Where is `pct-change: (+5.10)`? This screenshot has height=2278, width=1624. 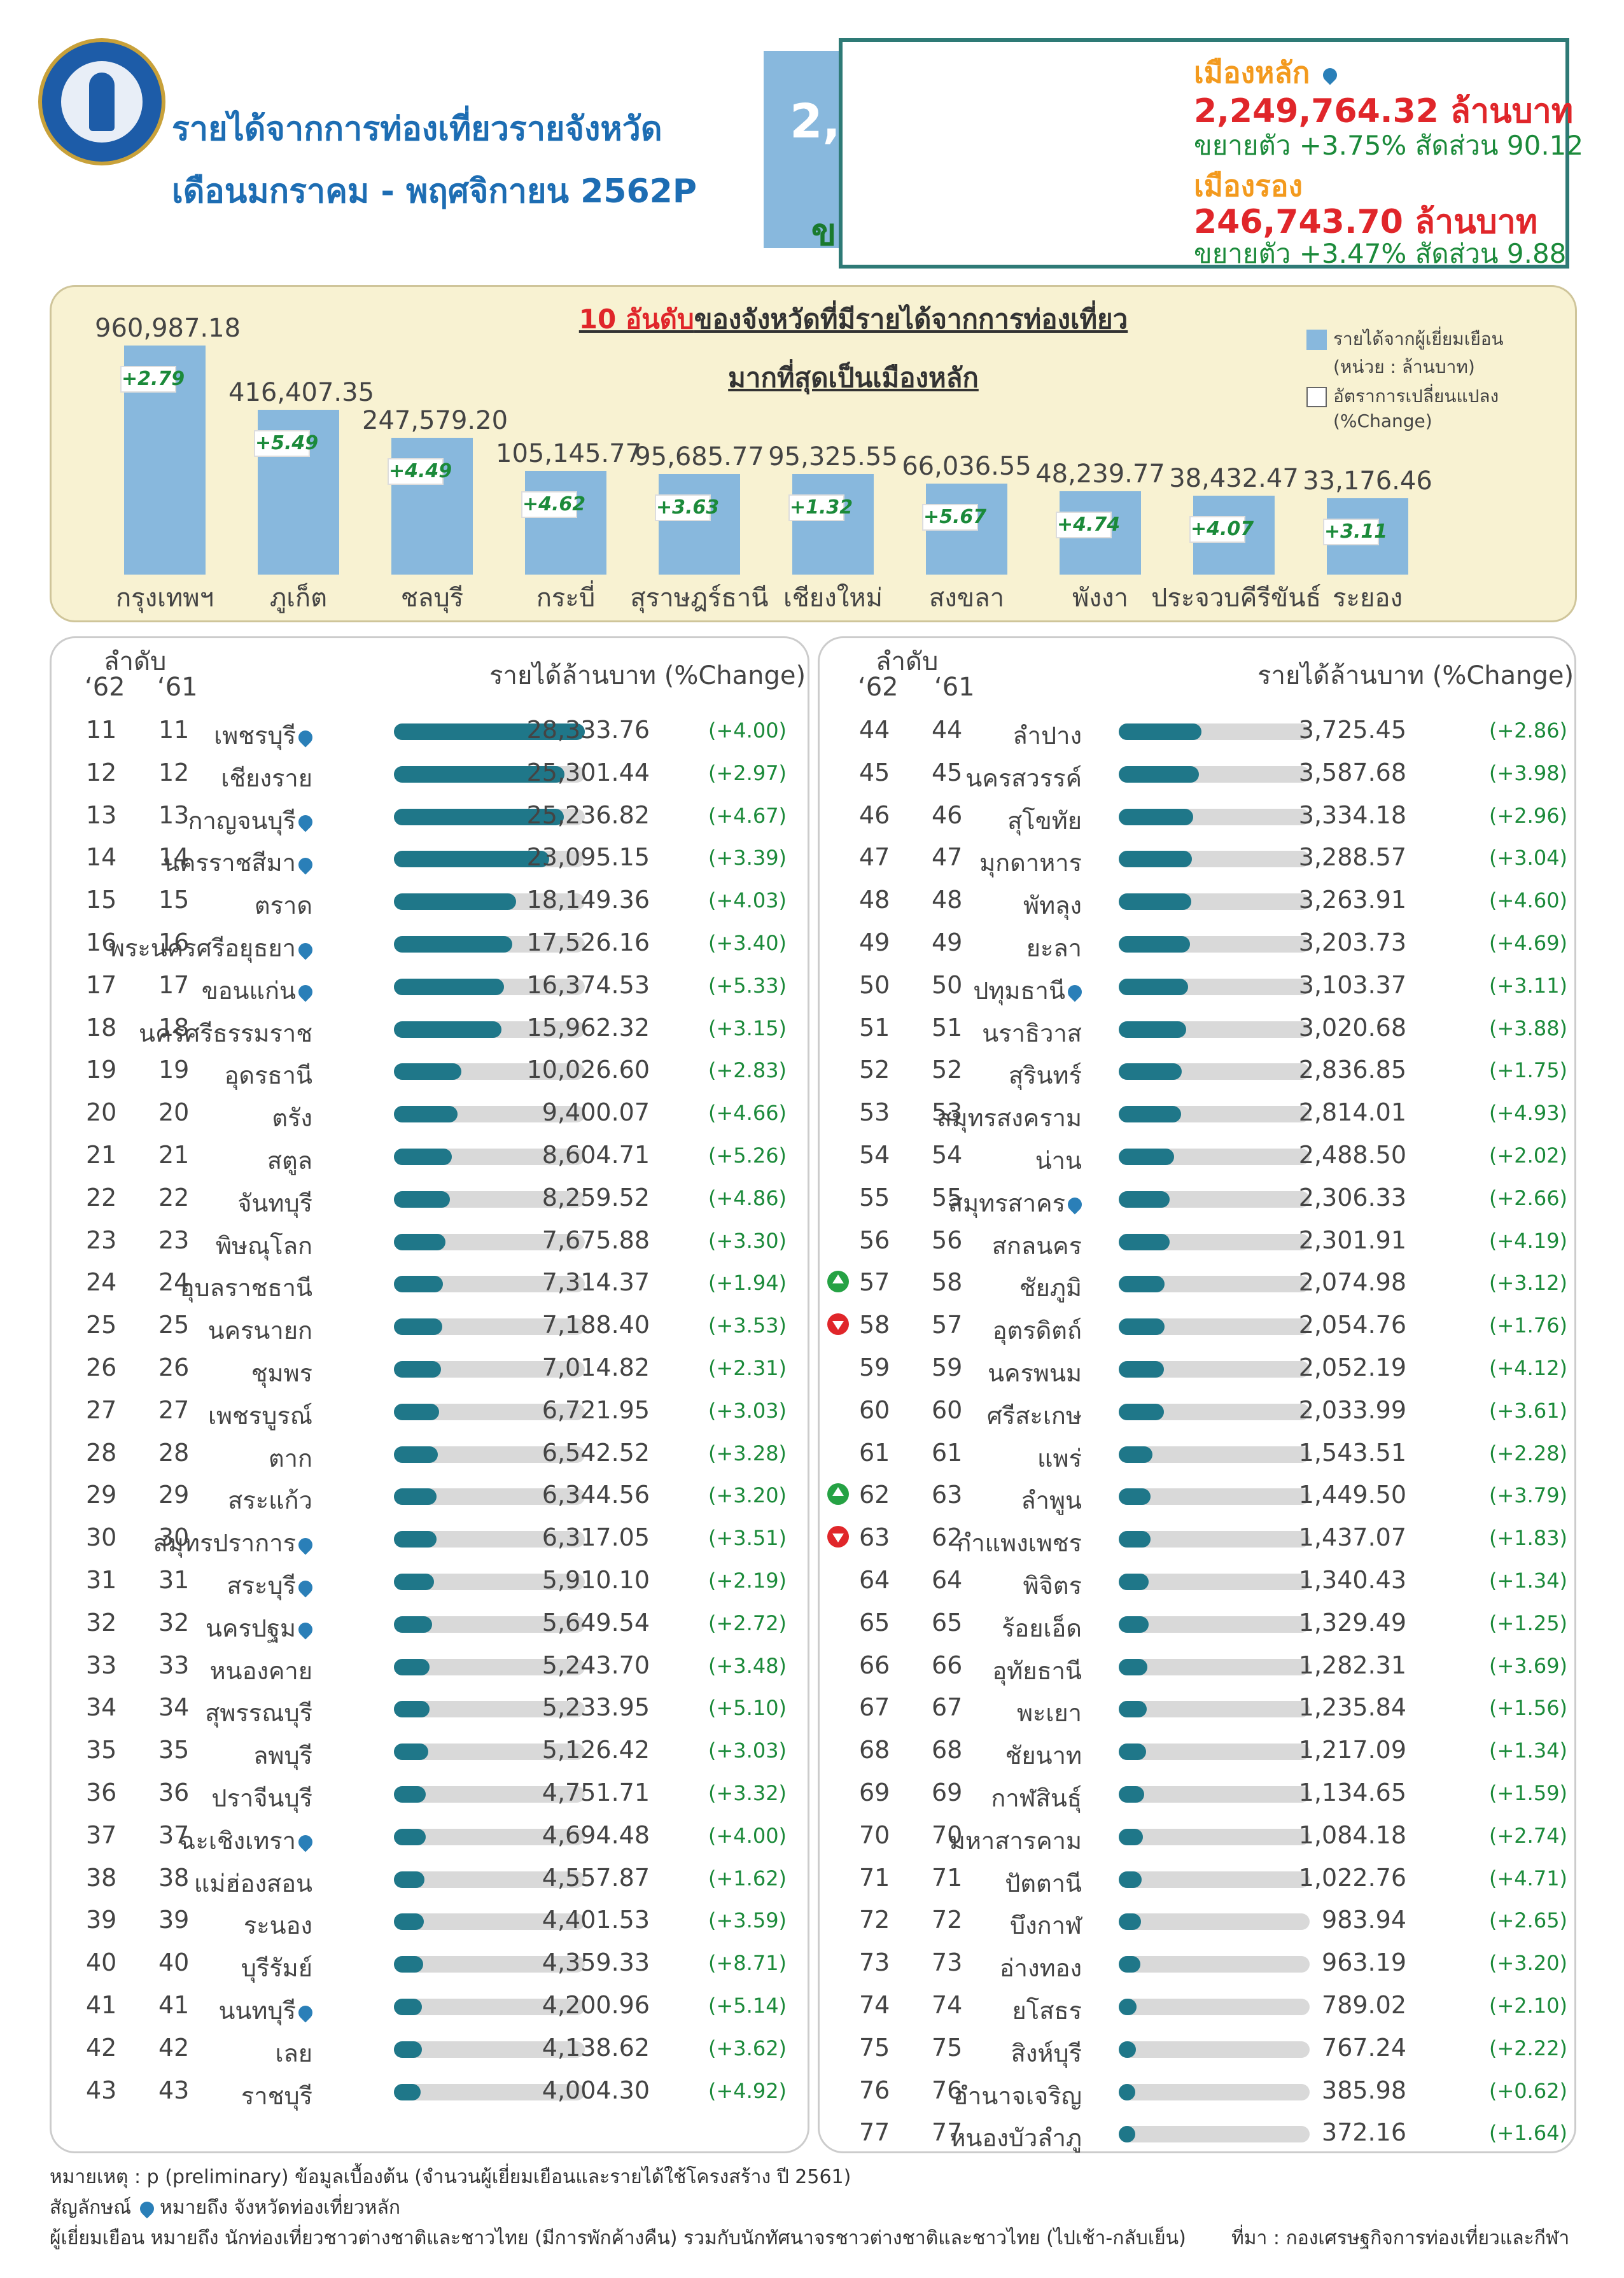
pct-change: (+5.10) is located at coordinates (747, 1708).